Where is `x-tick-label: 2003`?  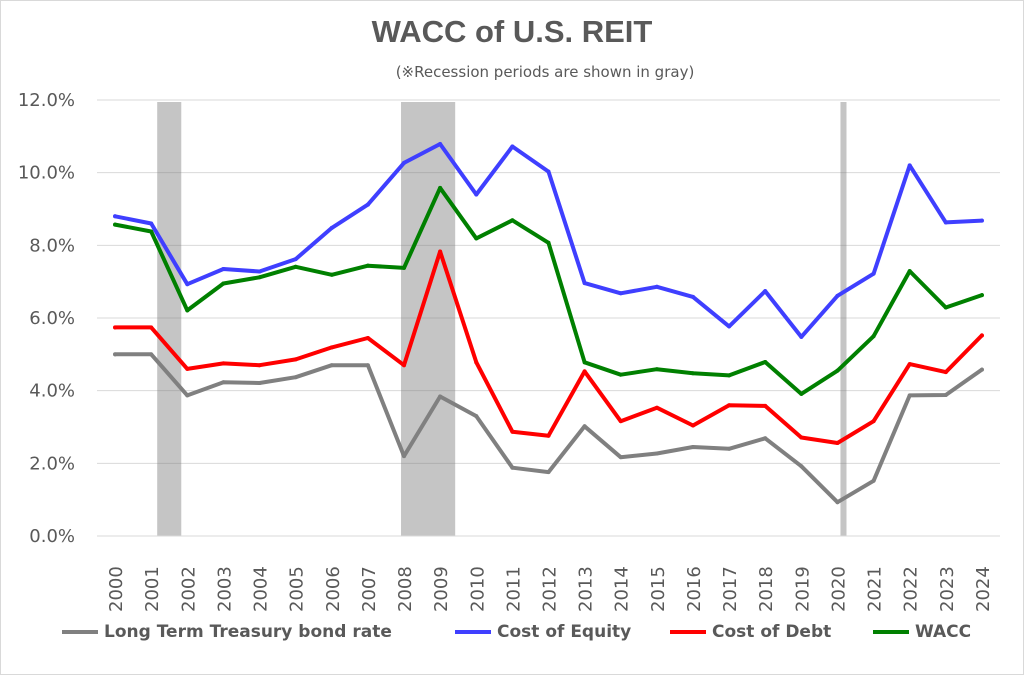 x-tick-label: 2003 is located at coordinates (224, 589).